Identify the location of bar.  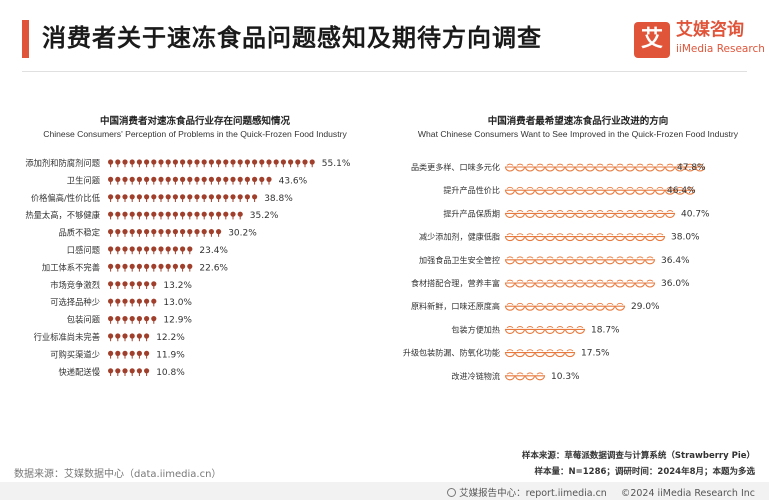
(545, 330).